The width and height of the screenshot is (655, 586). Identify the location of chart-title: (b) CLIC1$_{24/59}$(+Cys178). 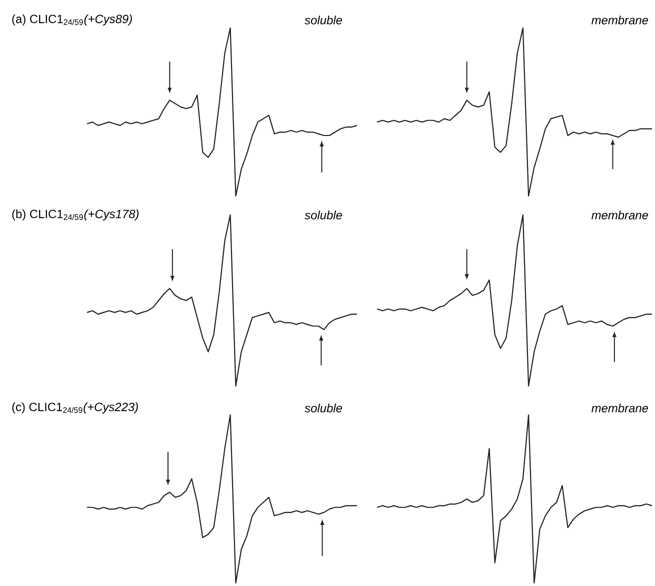
(75, 215).